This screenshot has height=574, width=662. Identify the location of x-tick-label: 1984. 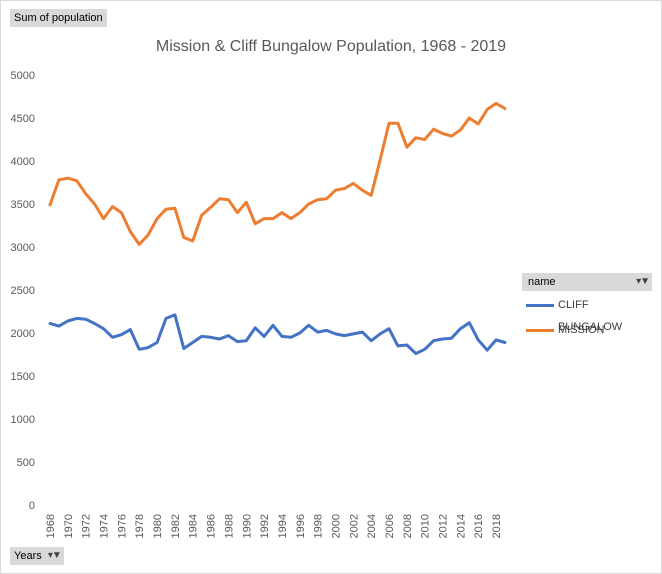
(194, 526).